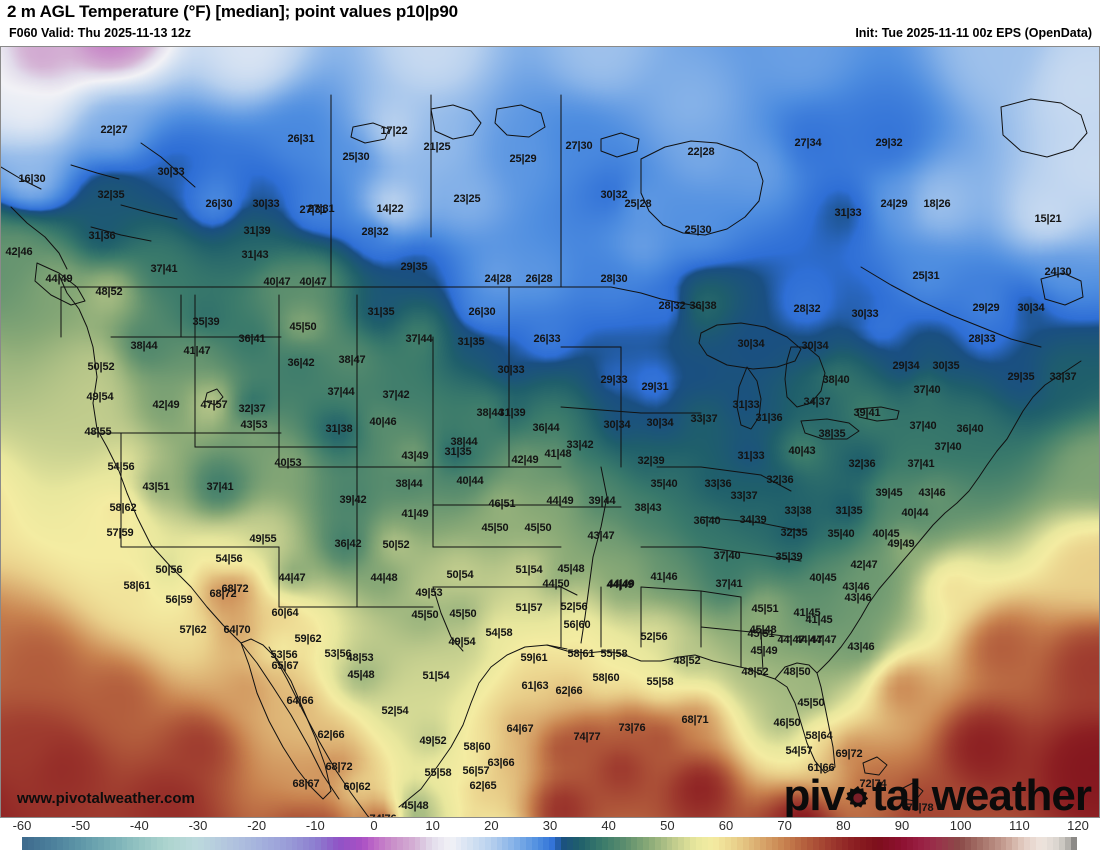  What do you see at coordinates (100, 33) in the screenshot?
I see `valid-time-label: F060 Valid: Thu 2025-11-13 12z` at bounding box center [100, 33].